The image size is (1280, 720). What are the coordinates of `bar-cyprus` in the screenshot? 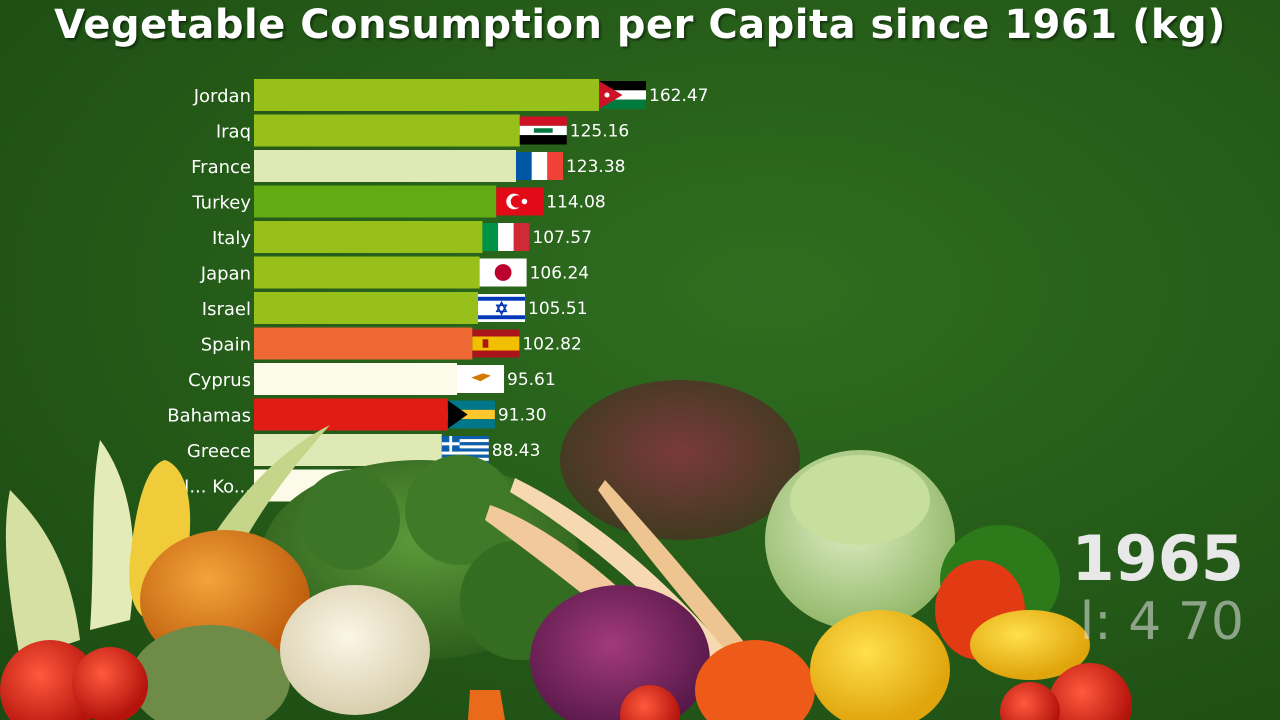 It's located at (356, 379).